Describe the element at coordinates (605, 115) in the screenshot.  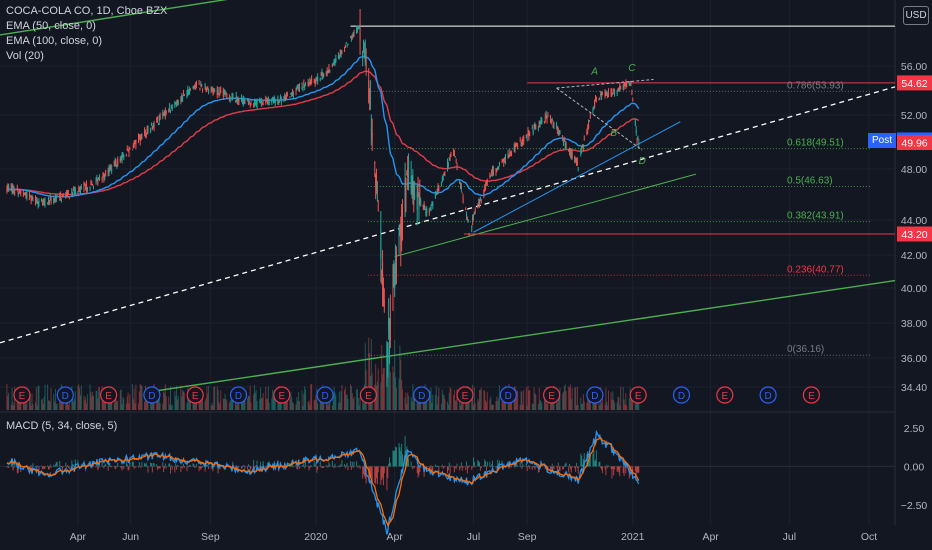
I see `abcd-pattern: A B C D` at that location.